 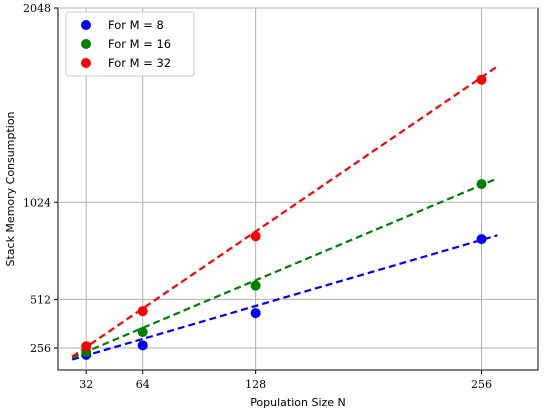 What do you see at coordinates (86, 384) in the screenshot?
I see `x-tick-label: 32` at bounding box center [86, 384].